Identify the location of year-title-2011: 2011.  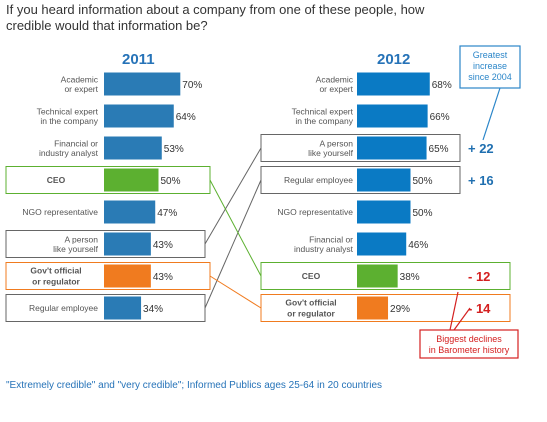
(138, 59).